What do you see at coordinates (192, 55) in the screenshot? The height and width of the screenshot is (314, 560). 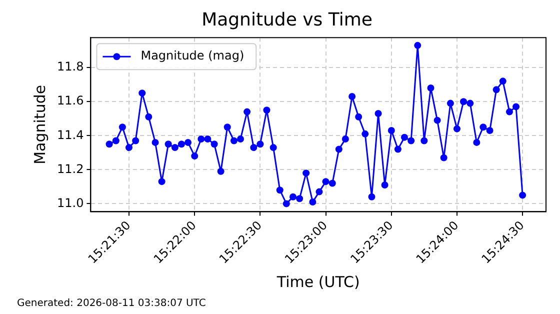 I see `legend-label: Magnitude (mag)` at bounding box center [192, 55].